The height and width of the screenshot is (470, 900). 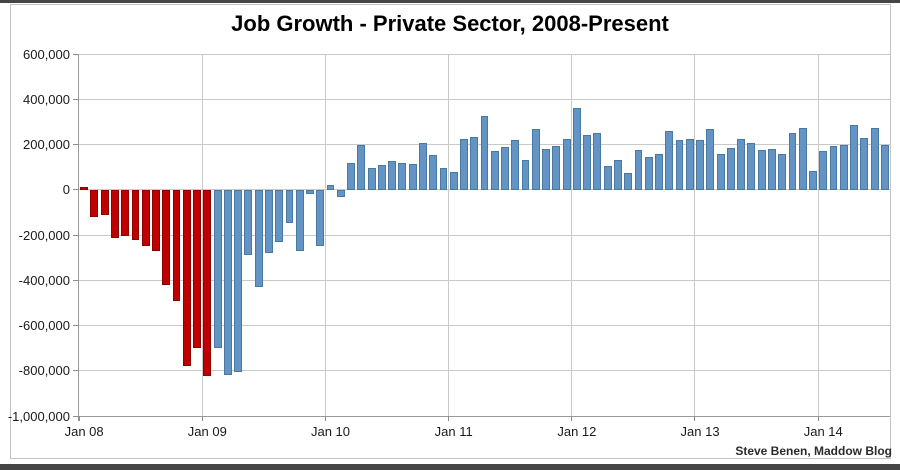 I want to click on y-tick--1,000,000, so click(x=75, y=416).